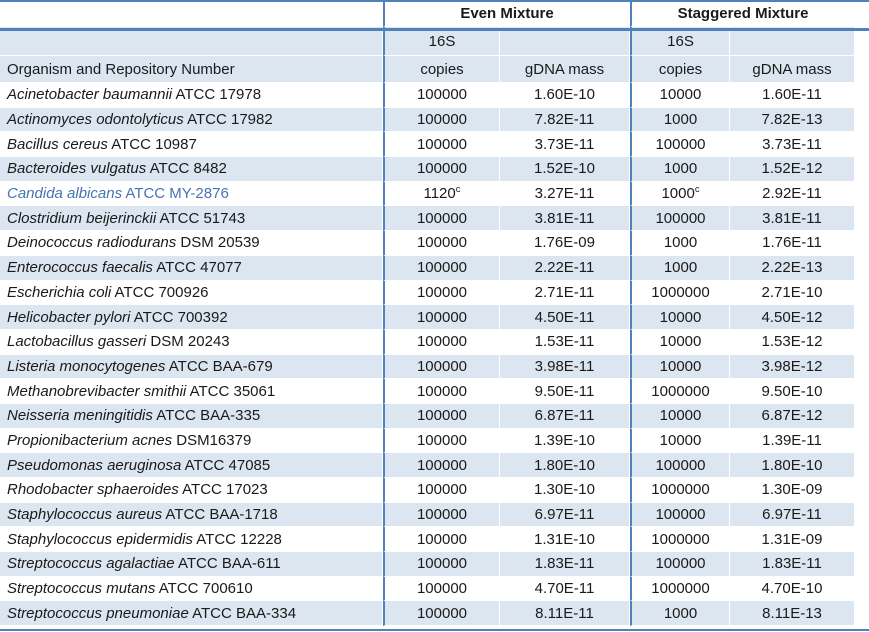 The image size is (869, 632). Describe the element at coordinates (792, 145) in the screenshot. I see `staggered-gdna-mass-cell: 3.73E-11` at that location.